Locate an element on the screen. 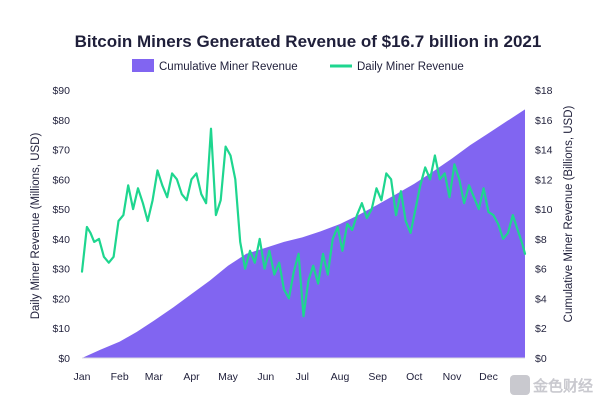 The height and width of the screenshot is (405, 600). right-tick-label: $0 is located at coordinates (541, 359).